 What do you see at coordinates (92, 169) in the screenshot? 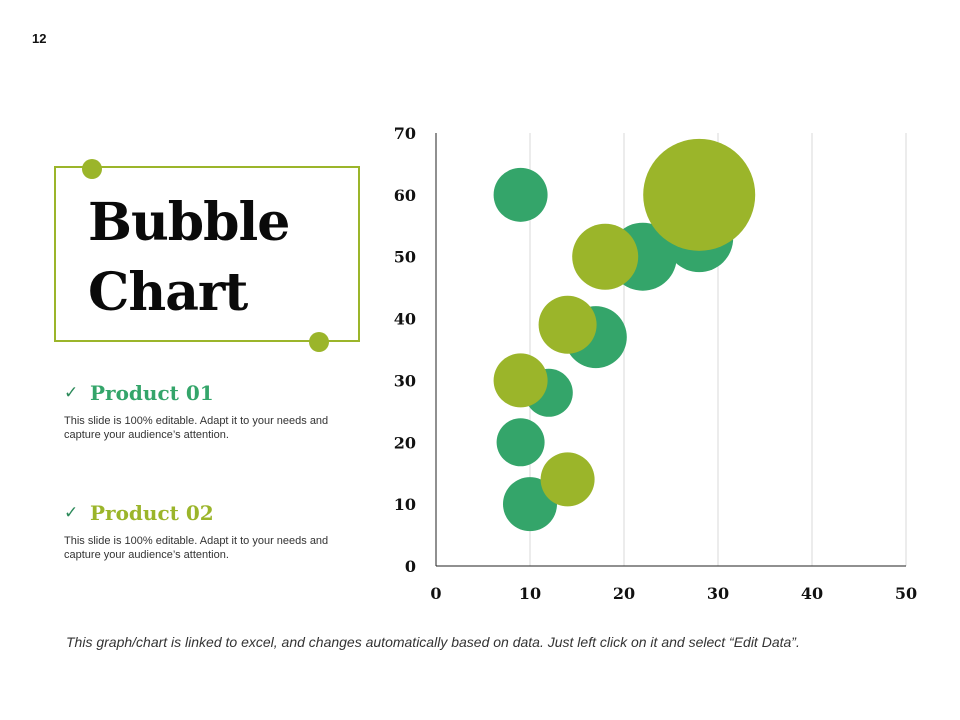
I see `title-frame-dot-top` at bounding box center [92, 169].